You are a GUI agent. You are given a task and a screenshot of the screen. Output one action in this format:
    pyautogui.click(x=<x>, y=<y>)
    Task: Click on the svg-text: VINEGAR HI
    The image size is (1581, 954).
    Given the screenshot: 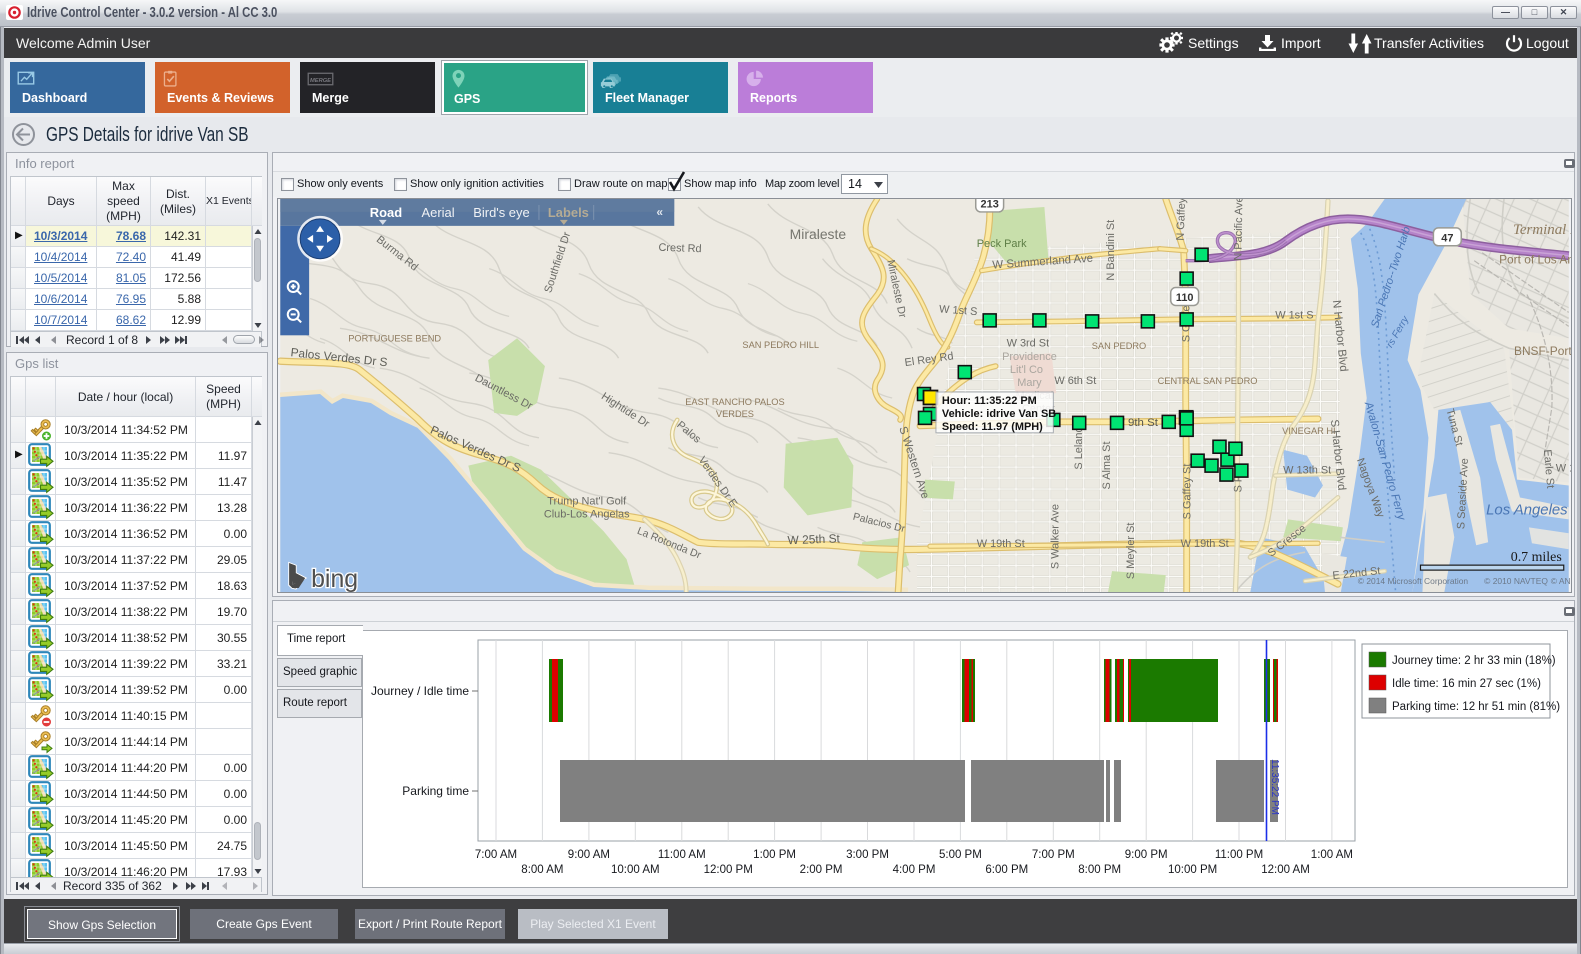 What is the action you would take?
    pyautogui.click(x=1308, y=431)
    